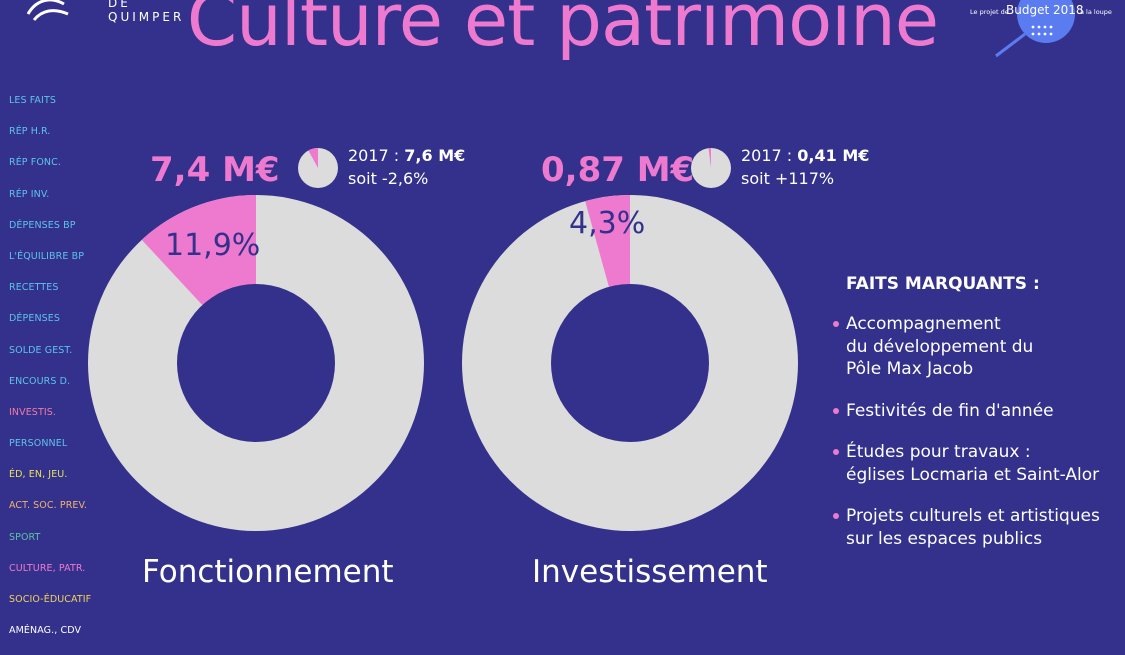 The width and height of the screenshot is (1125, 655). What do you see at coordinates (650, 572) in the screenshot?
I see `investissement-label: Investissement` at bounding box center [650, 572].